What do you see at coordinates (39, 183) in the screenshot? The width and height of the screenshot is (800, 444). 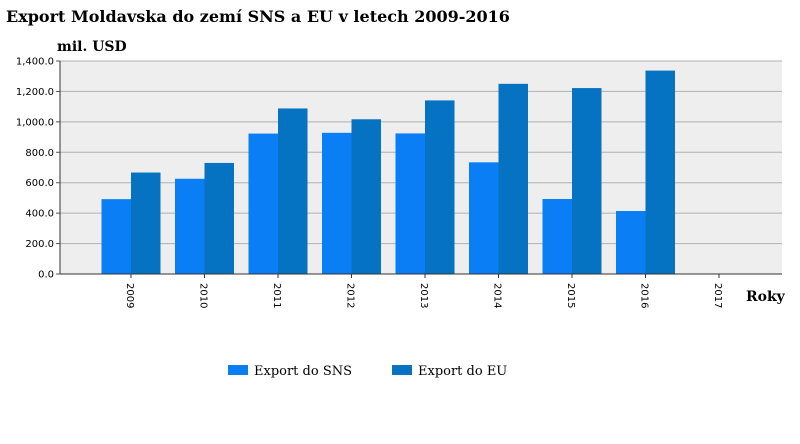 I see `y-tick-label: 600.0` at bounding box center [39, 183].